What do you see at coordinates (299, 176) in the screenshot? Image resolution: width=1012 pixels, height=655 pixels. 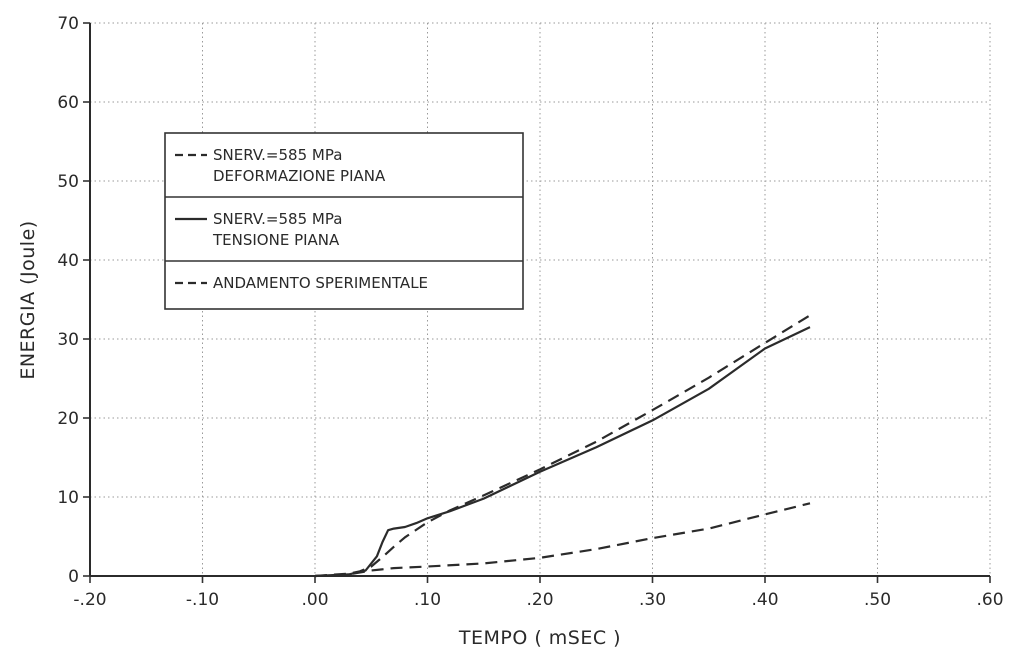 I see `legend-label-1: DEFORMAZIONE PIANA` at bounding box center [299, 176].